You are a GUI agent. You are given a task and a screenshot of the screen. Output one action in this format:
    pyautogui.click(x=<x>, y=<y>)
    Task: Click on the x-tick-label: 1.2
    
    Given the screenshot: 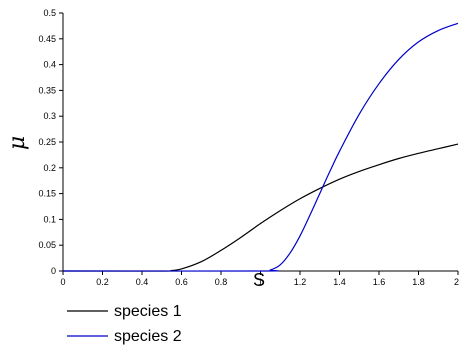 What is the action you would take?
    pyautogui.click(x=300, y=282)
    